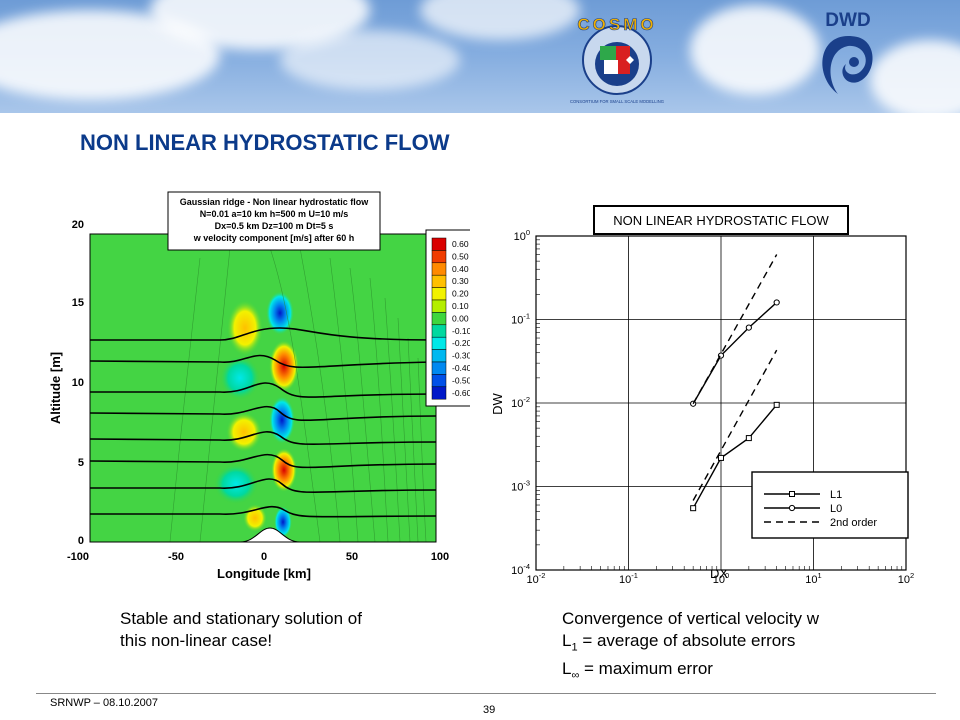  I want to click on colorbar-label: 0.00, so click(460, 318).